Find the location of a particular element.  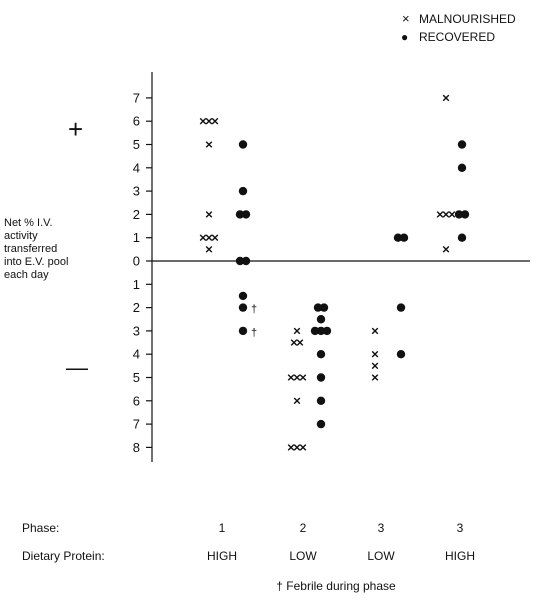

y-tick-label: 0 is located at coordinates (136, 261).